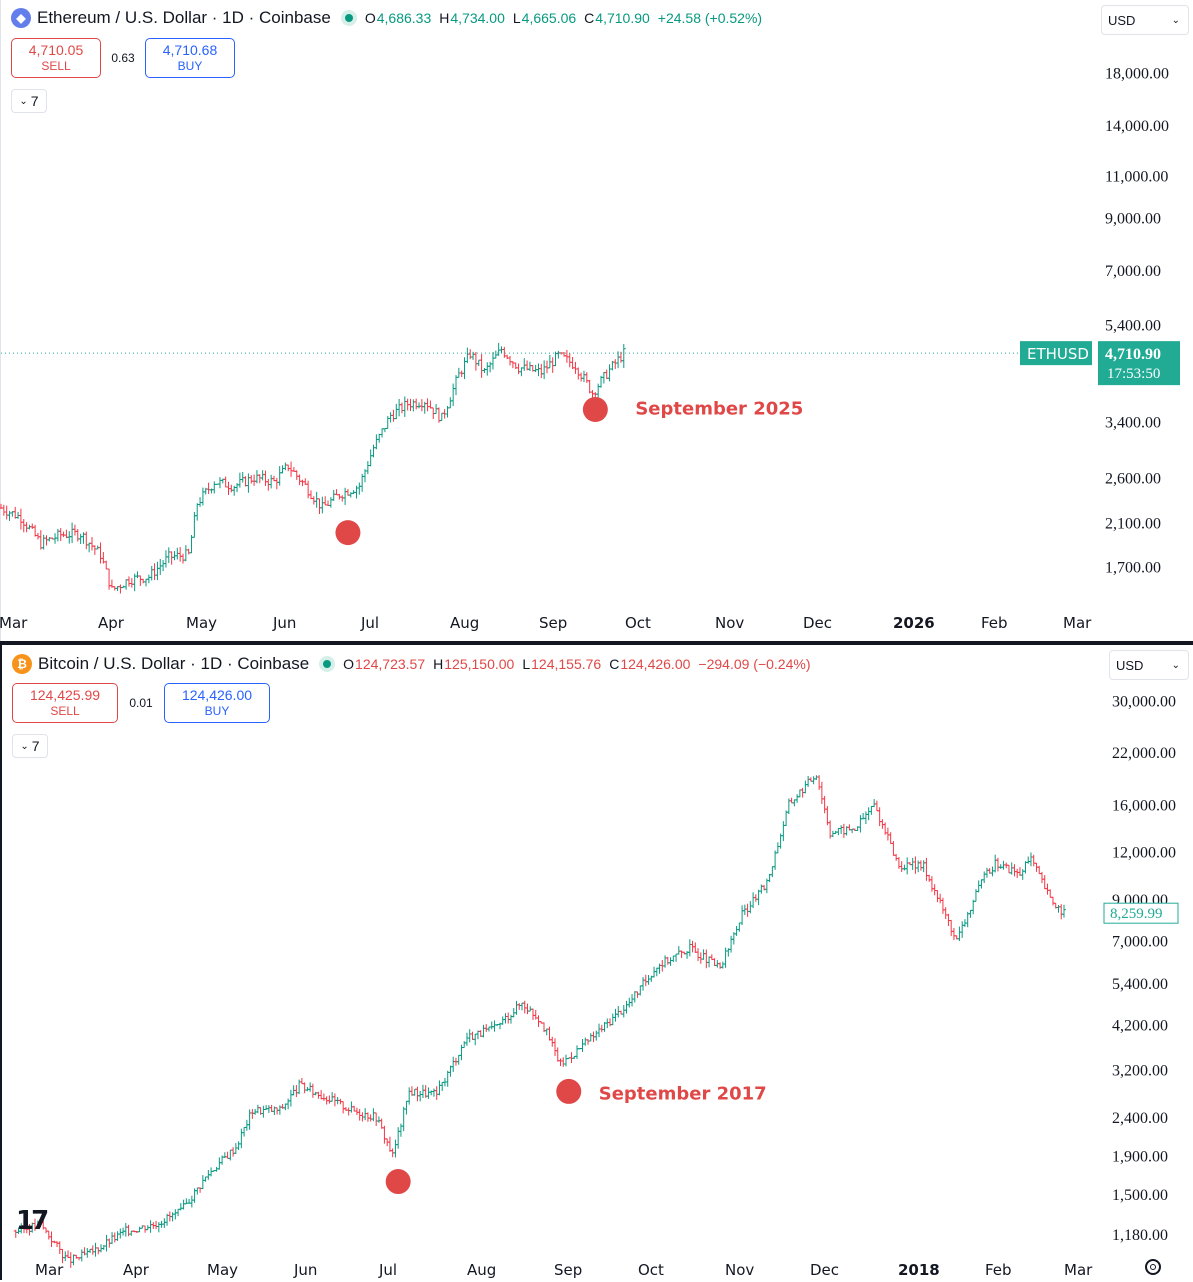 The image size is (1193, 1282). I want to click on high-value: 125,150.00, so click(479, 664).